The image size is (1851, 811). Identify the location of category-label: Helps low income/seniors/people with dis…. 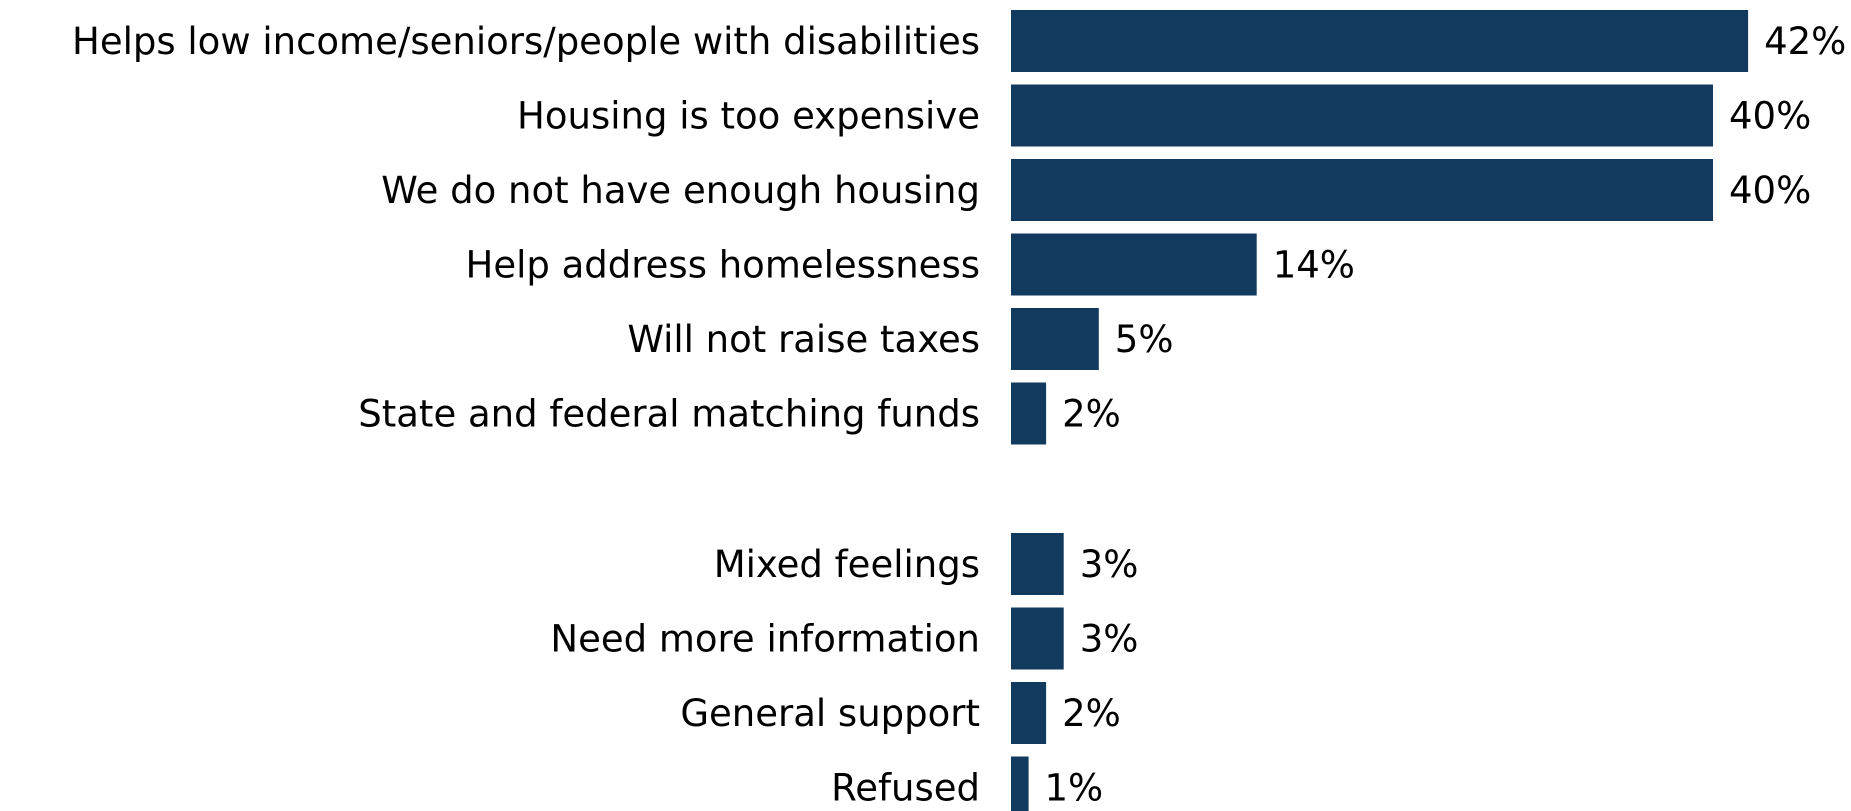
(526, 41).